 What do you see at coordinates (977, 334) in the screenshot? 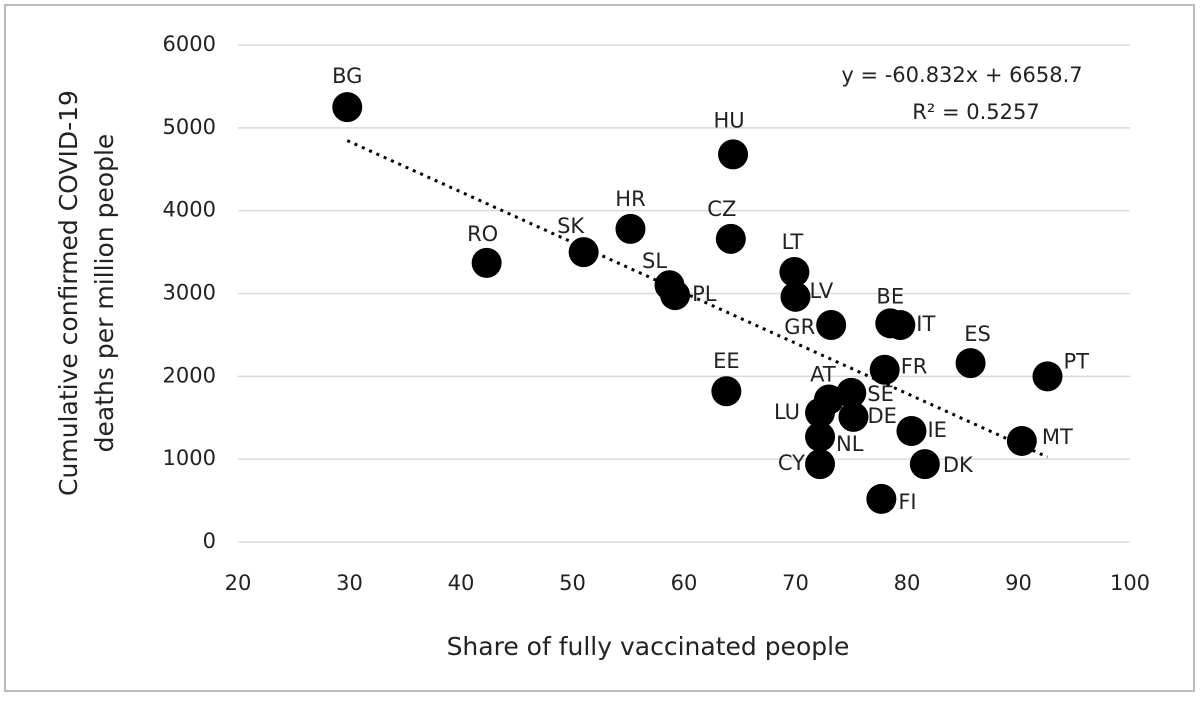
I see `point-label: ES` at bounding box center [977, 334].